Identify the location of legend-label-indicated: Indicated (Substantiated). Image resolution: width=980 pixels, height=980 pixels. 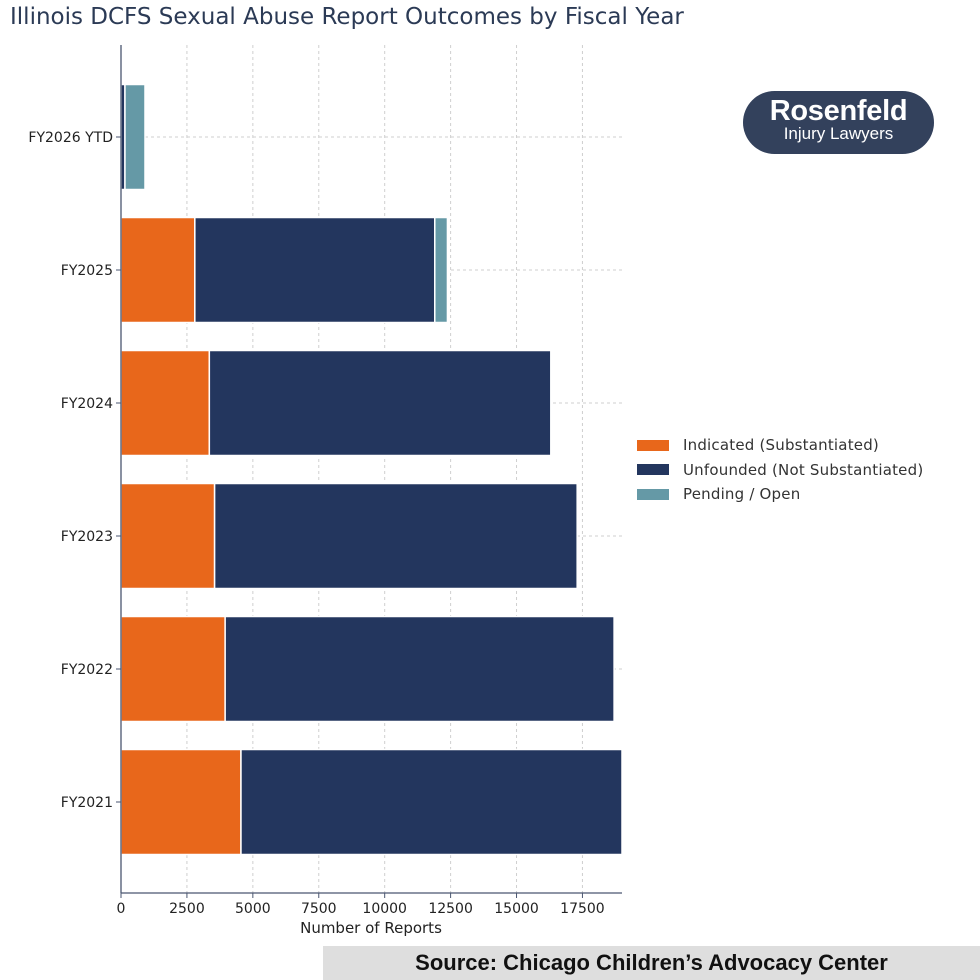
(781, 445).